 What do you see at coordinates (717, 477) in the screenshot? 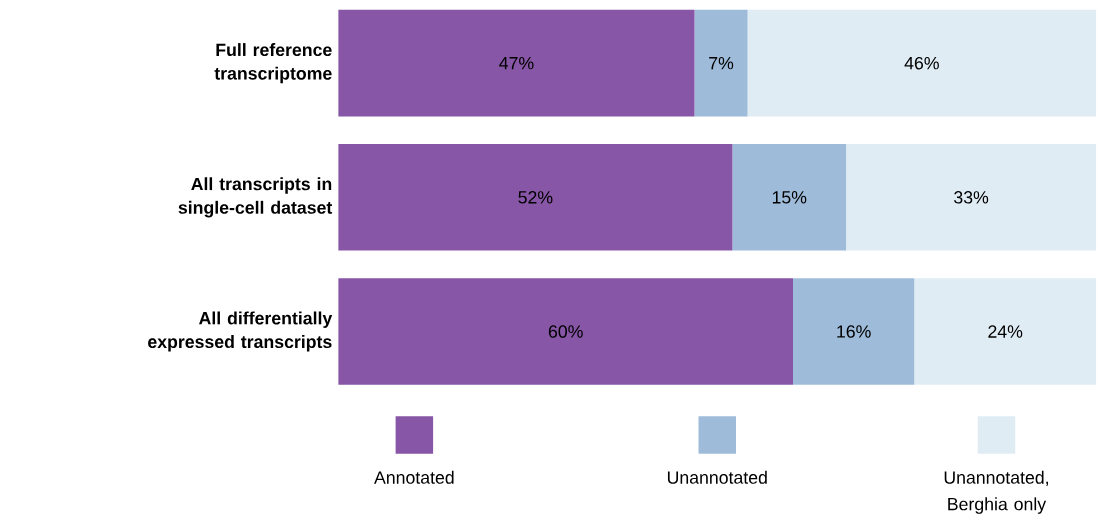
I see `legend-label: Unannotated` at bounding box center [717, 477].